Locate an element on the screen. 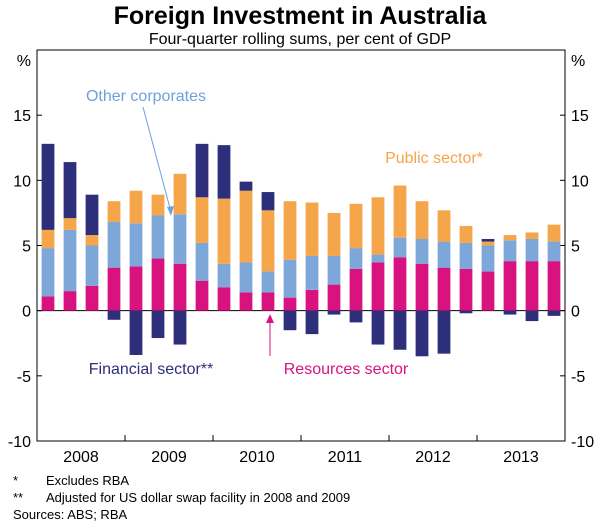 Image resolution: width=600 pixels, height=527 pixels. y-tick-label-right: 0 is located at coordinates (575, 312).